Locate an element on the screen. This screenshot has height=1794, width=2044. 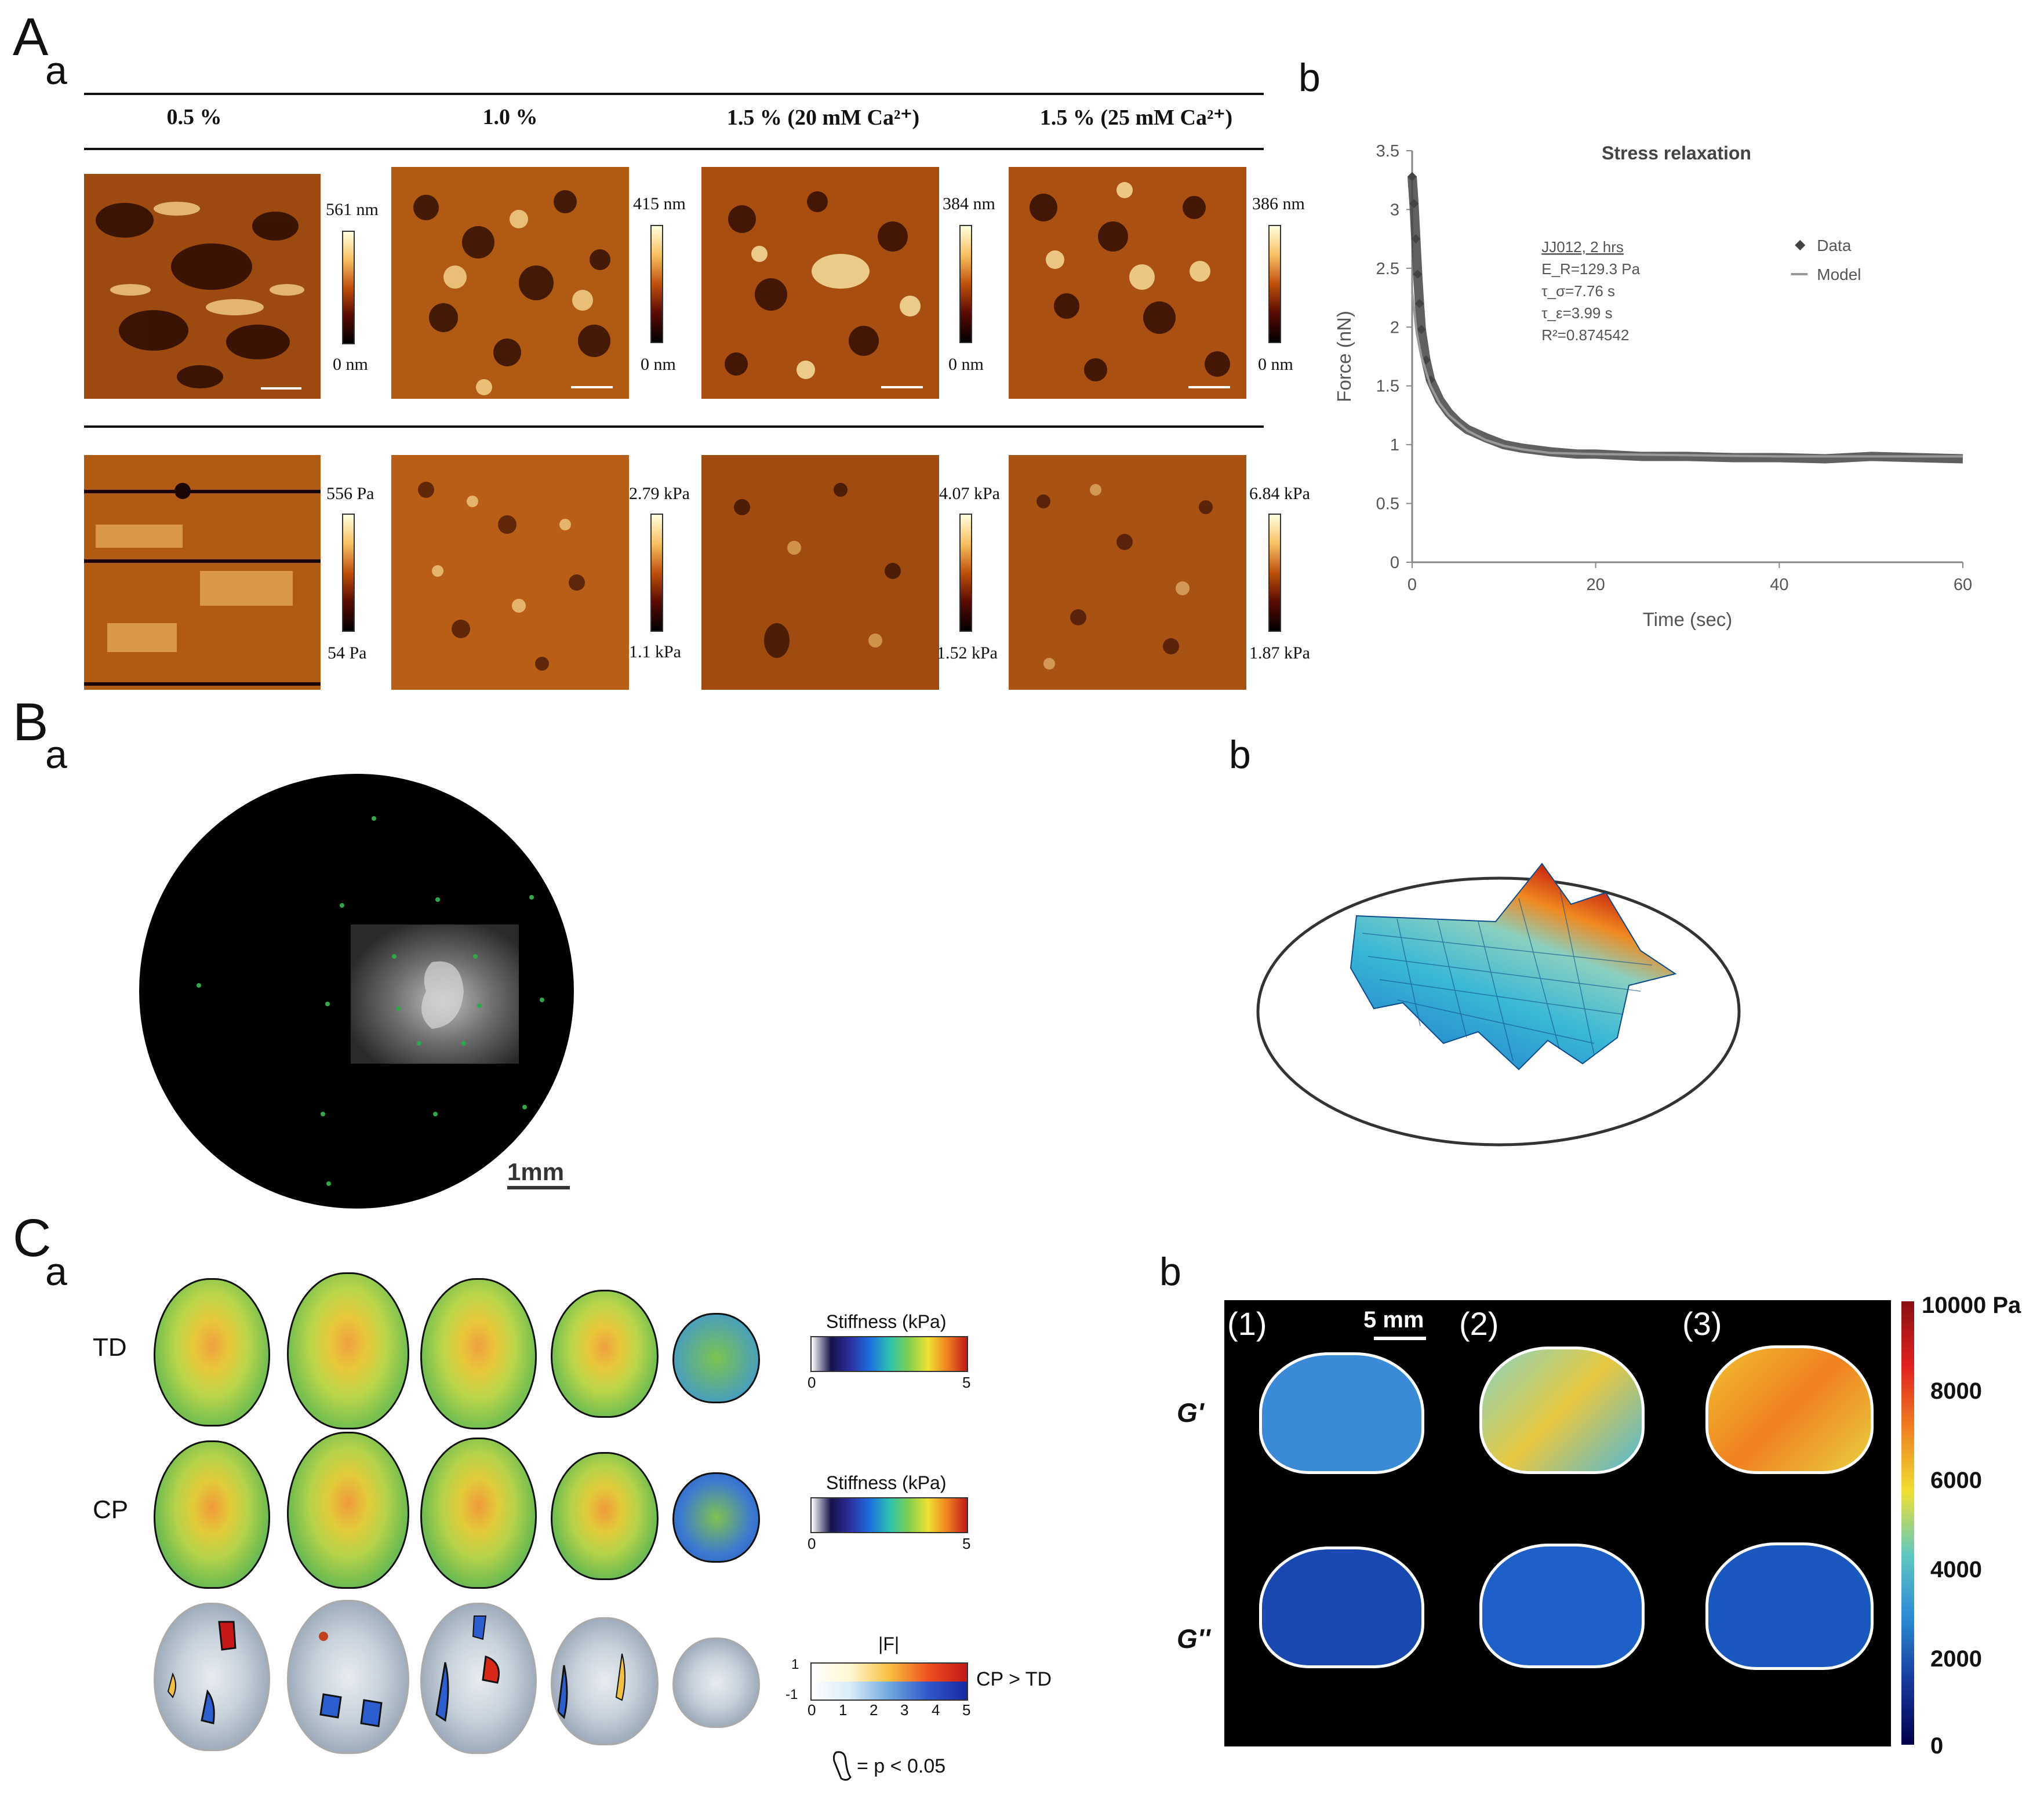
f-tick-3: 3 is located at coordinates (904, 1710).